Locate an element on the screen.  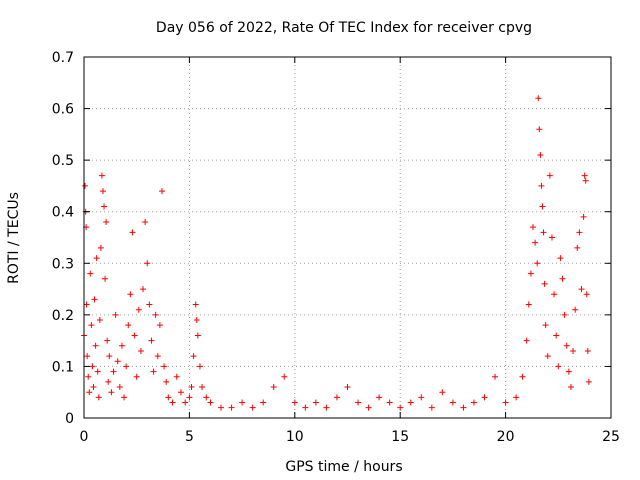
y-axis-label: ROTI / TECUs is located at coordinates (14, 238).